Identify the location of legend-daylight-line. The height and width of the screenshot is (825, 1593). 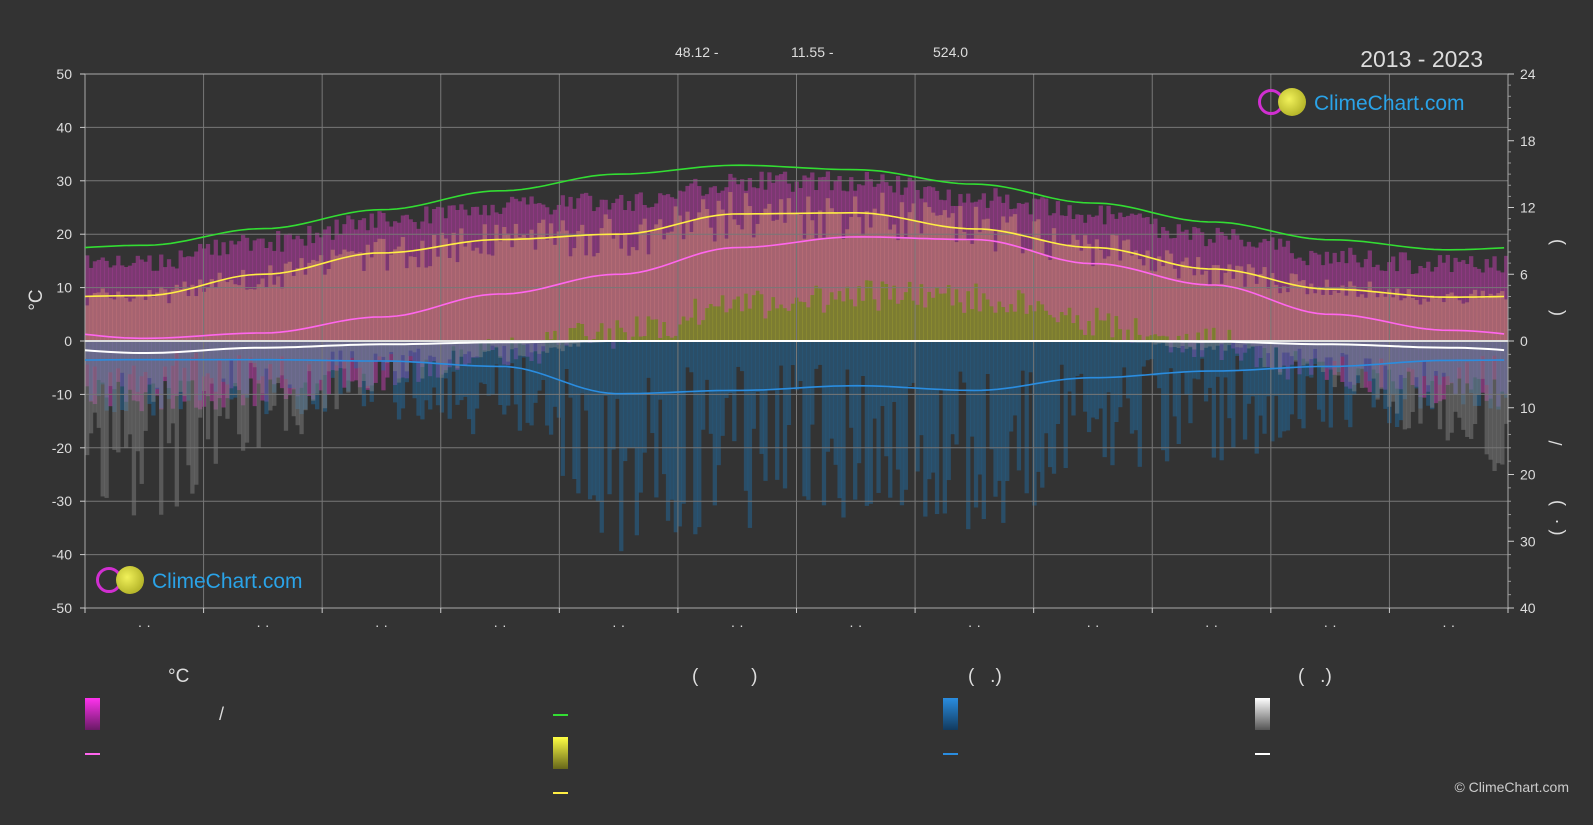
(560, 715).